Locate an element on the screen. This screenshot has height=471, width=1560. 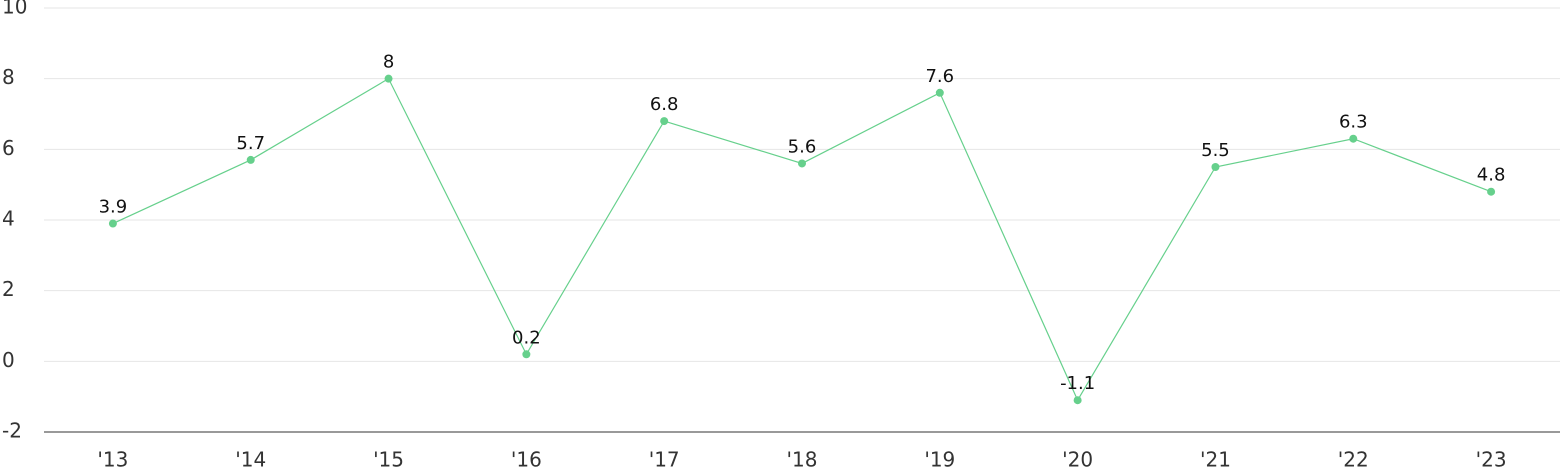
x-tick-label: '14 is located at coordinates (250, 459).